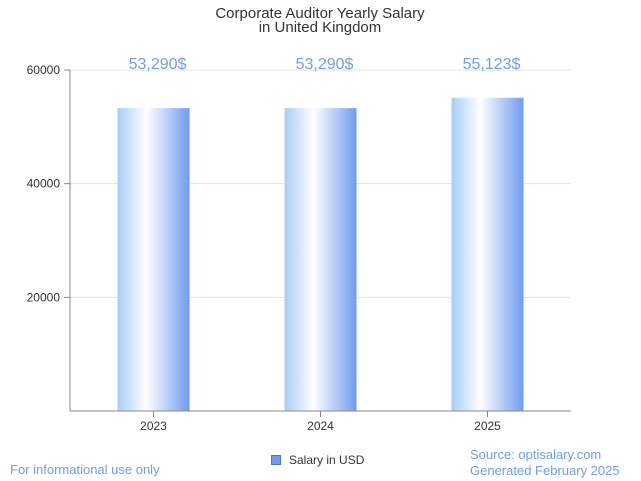 This screenshot has width=641, height=481. Describe the element at coordinates (44, 70) in the screenshot. I see `y-tick-label: 60000` at that location.